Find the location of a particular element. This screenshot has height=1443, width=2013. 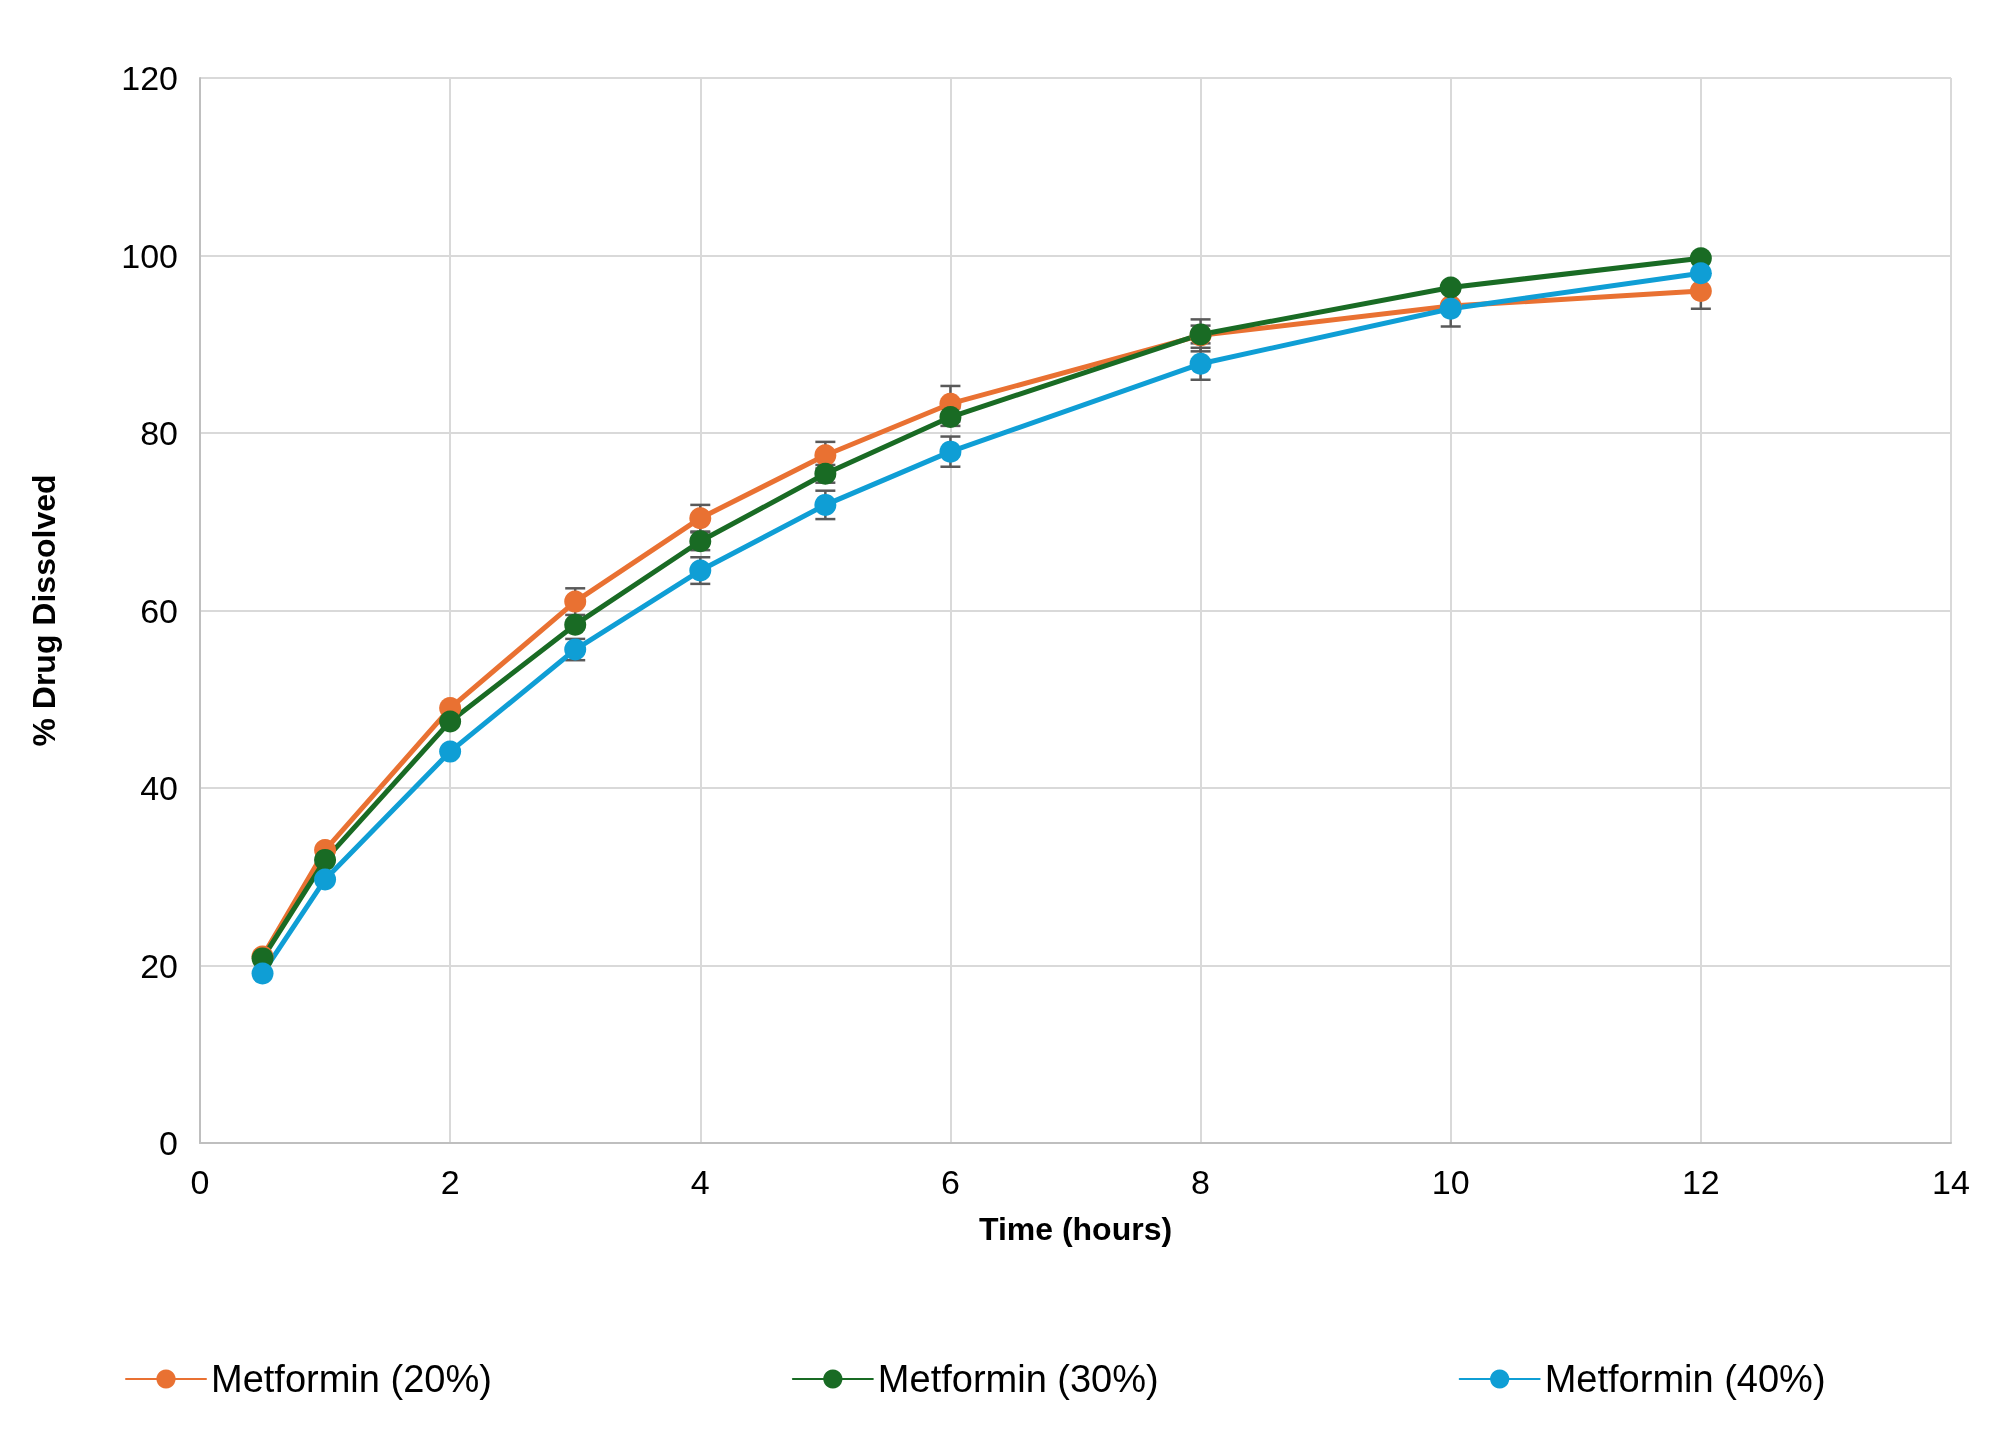

x-axis-title: Time (hours) is located at coordinates (1075, 1229).